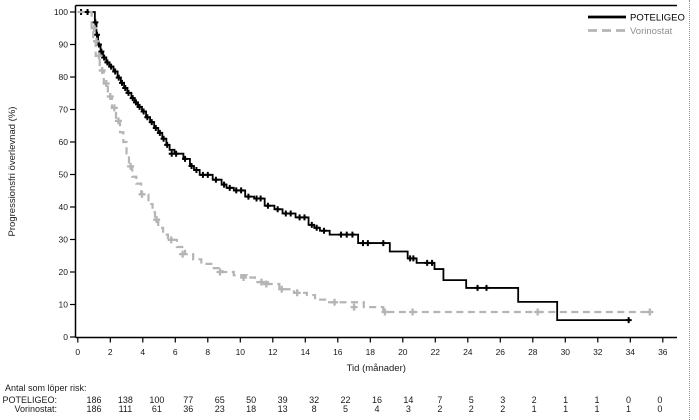  Describe the element at coordinates (29, 400) in the screenshot. I see `risk-row-label: POTELIGEO:` at that location.